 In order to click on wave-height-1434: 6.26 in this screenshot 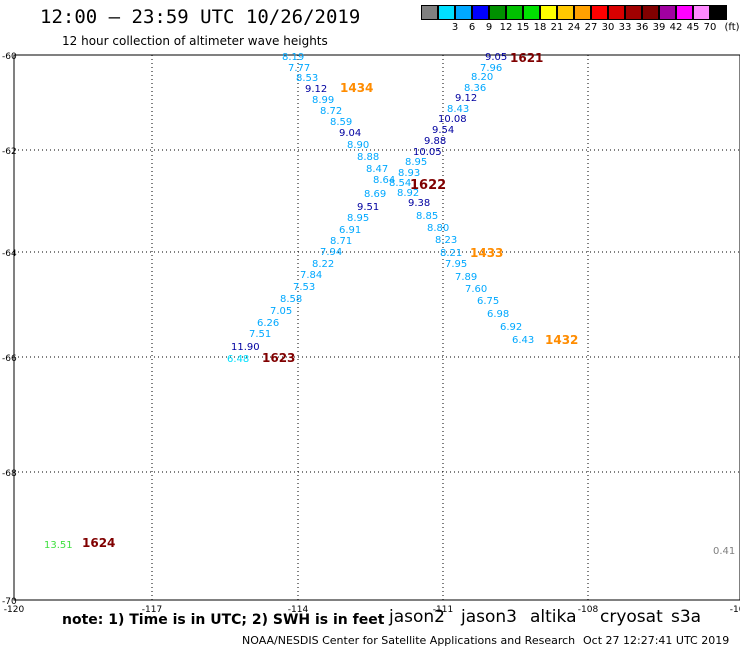, I will do `click(268, 323)`.